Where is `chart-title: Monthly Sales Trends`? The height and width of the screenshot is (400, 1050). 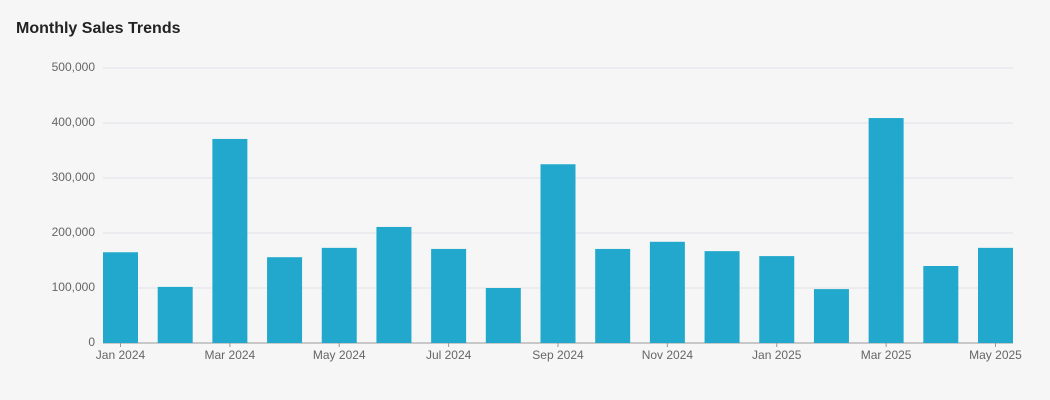
chart-title: Monthly Sales Trends is located at coordinates (98, 28).